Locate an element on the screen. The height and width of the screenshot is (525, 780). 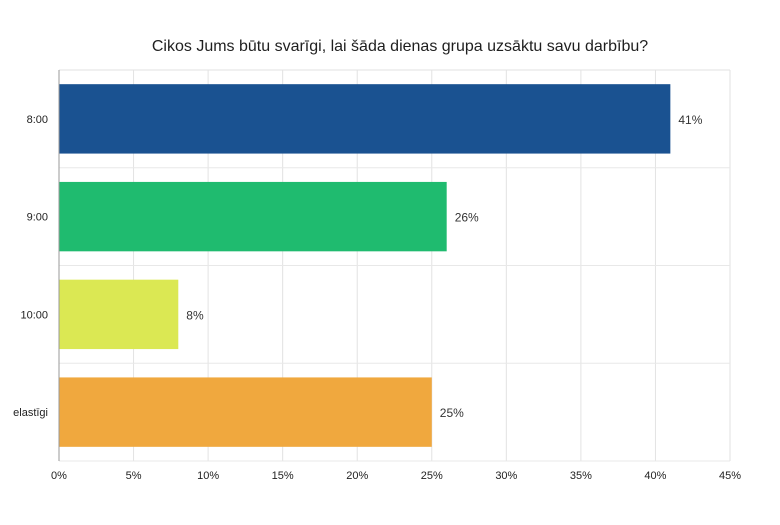
data-label: 25% is located at coordinates (452, 413).